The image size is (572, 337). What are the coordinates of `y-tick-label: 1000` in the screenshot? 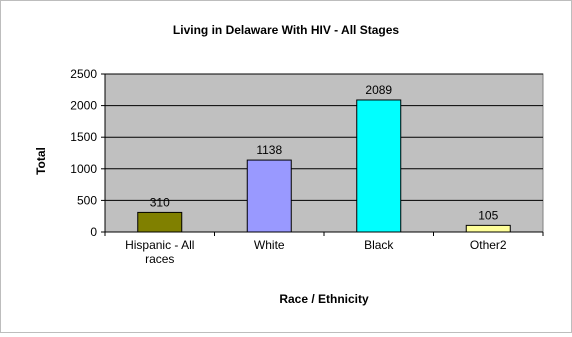 It's located at (83, 169).